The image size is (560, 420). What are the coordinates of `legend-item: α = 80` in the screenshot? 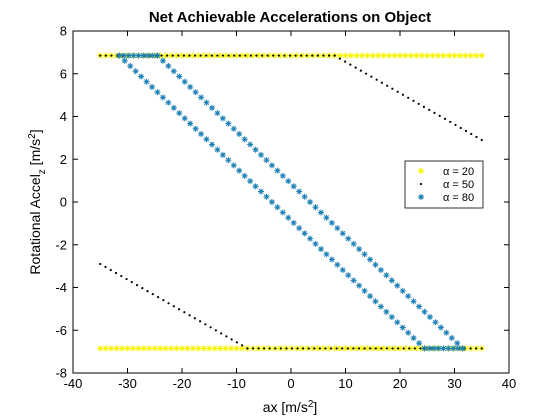 It's located at (446, 198).